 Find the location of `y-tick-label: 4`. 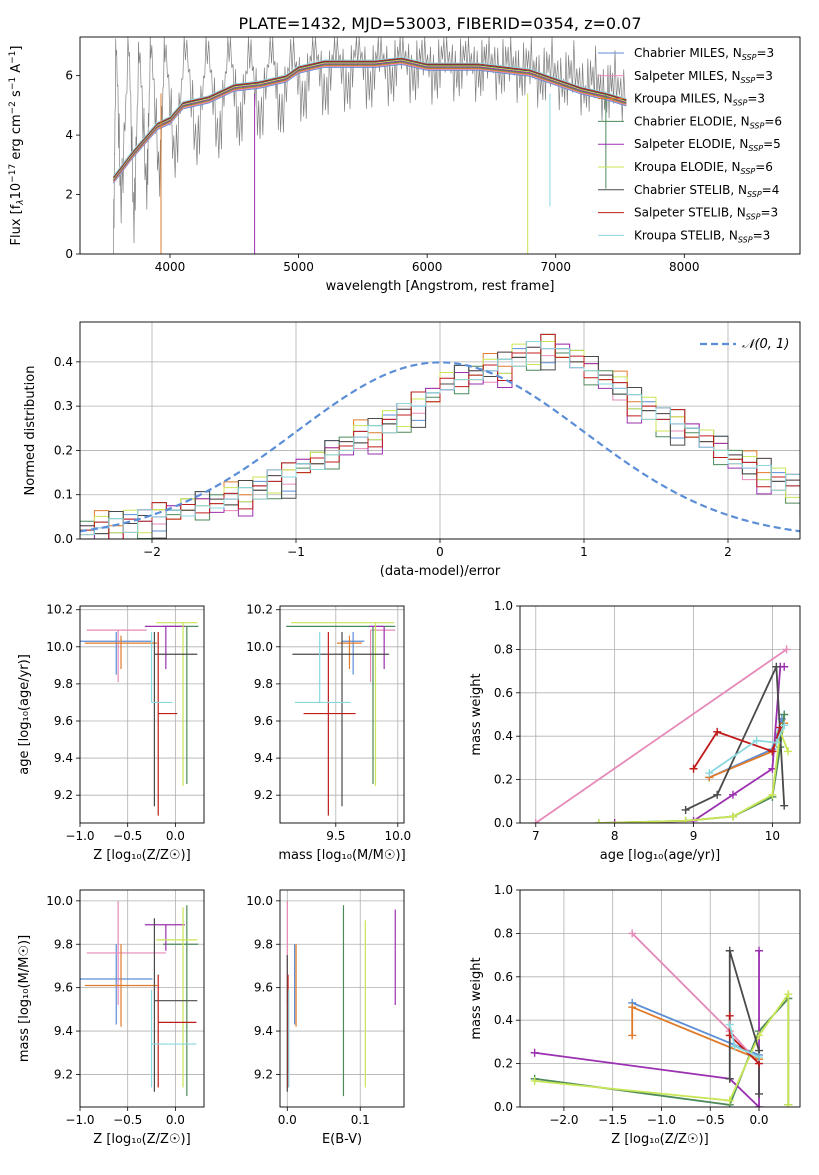

y-tick-label: 4 is located at coordinates (69, 135).